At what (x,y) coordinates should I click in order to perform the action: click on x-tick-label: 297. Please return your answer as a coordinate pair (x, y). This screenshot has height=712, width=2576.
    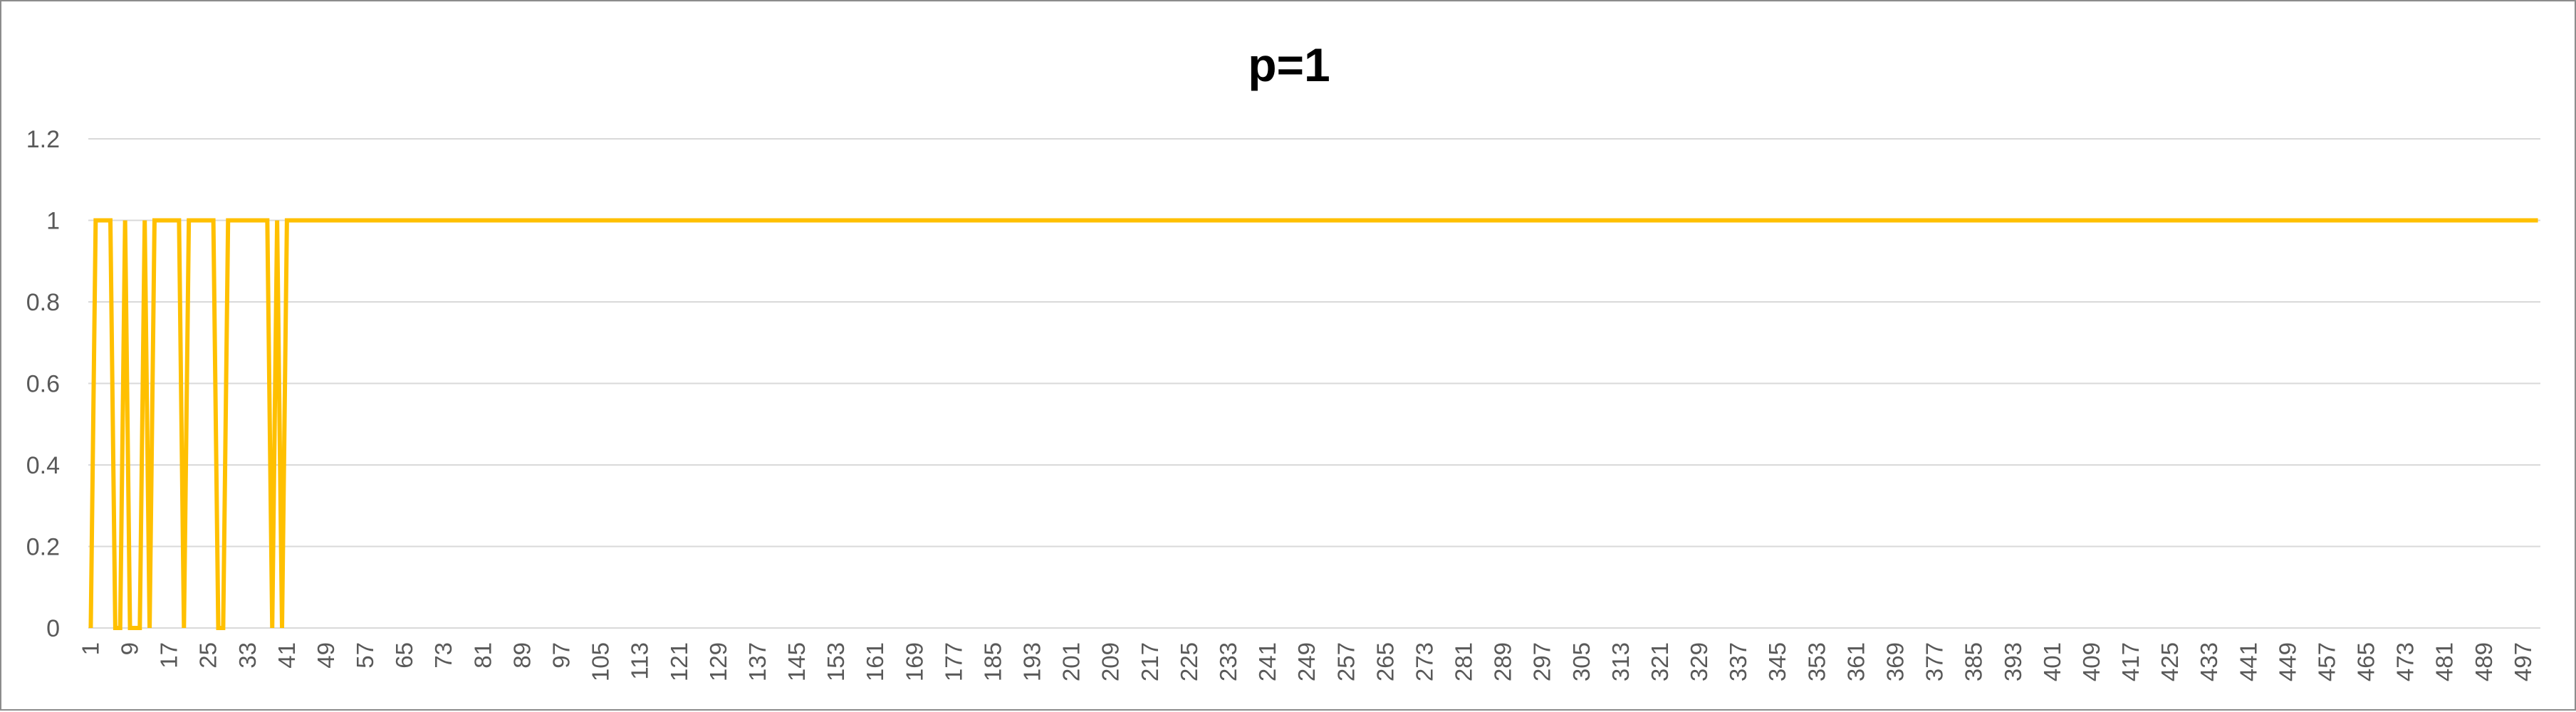
    Looking at the image, I should click on (1542, 661).